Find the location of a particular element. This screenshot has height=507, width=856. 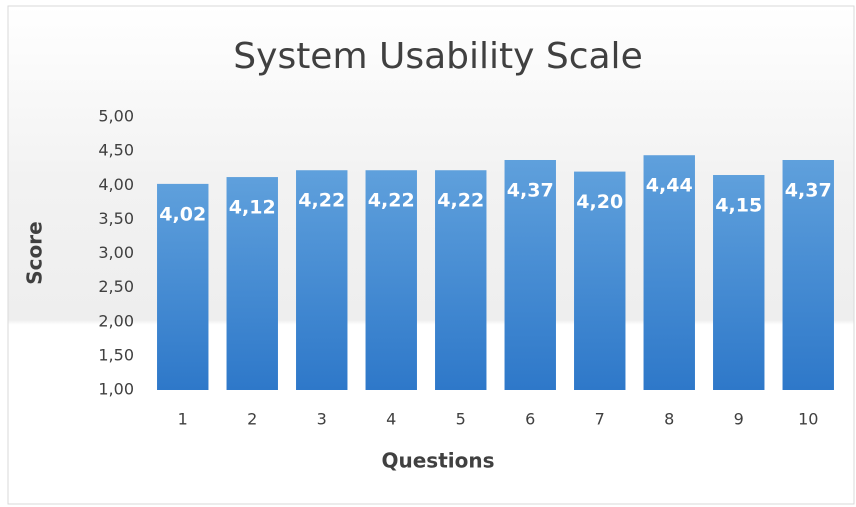

value-label: 4,12 is located at coordinates (252, 208).